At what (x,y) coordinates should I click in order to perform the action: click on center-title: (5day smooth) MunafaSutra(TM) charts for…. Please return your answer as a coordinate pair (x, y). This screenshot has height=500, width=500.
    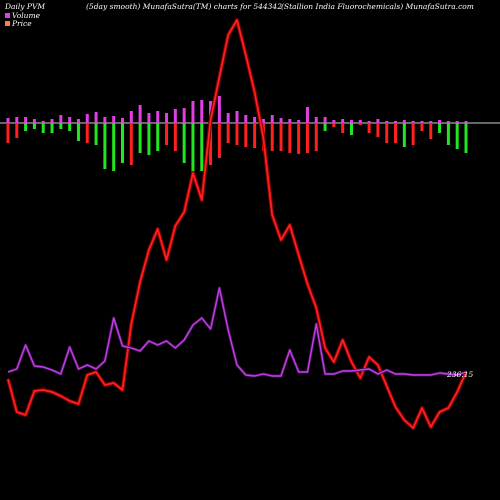
    Looking at the image, I should click on (184, 6).